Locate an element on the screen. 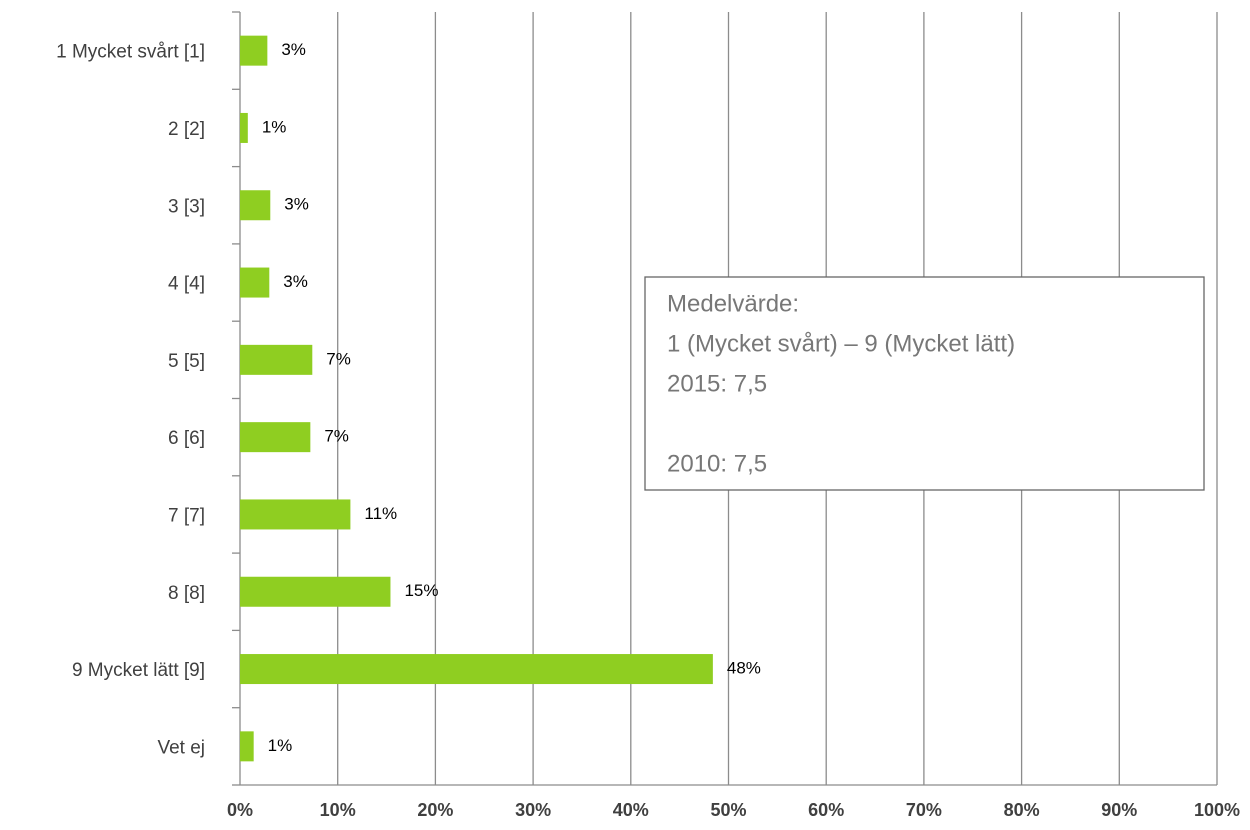 Image resolution: width=1250 pixels, height=830 pixels. x-tick-label: 90% is located at coordinates (1119, 810).